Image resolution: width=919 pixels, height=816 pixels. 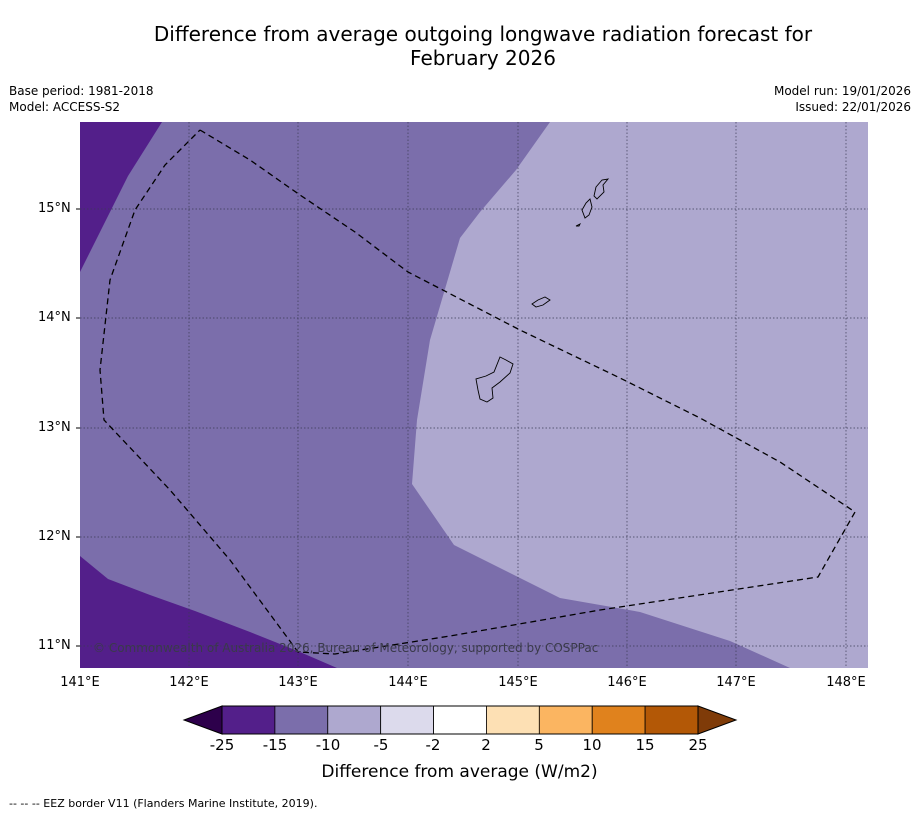 What do you see at coordinates (381, 745) in the screenshot?
I see `colorbar-tick: -5` at bounding box center [381, 745].